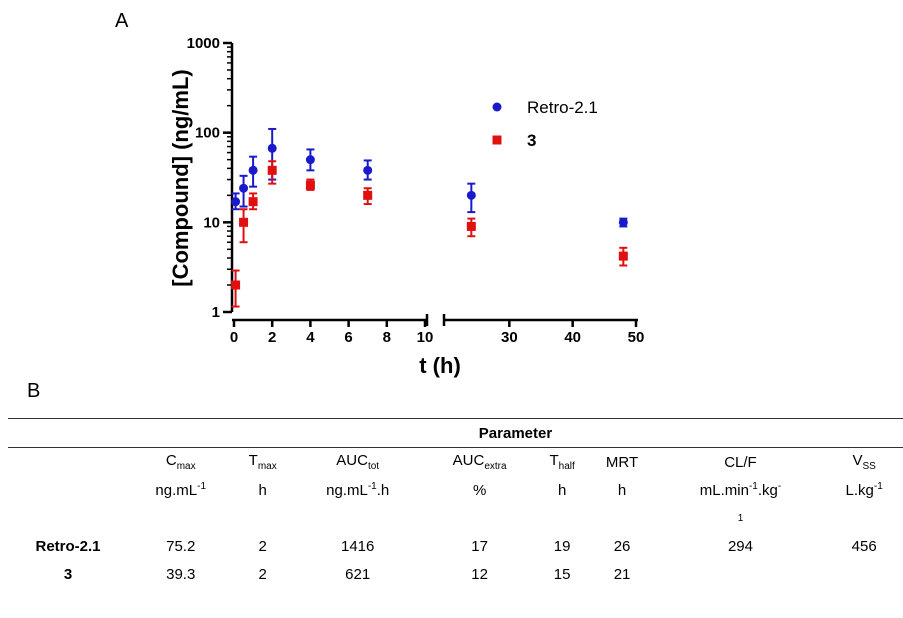 The height and width of the screenshot is (618, 903). Describe the element at coordinates (211, 222) in the screenshot. I see `y-tick-label: 10` at that location.